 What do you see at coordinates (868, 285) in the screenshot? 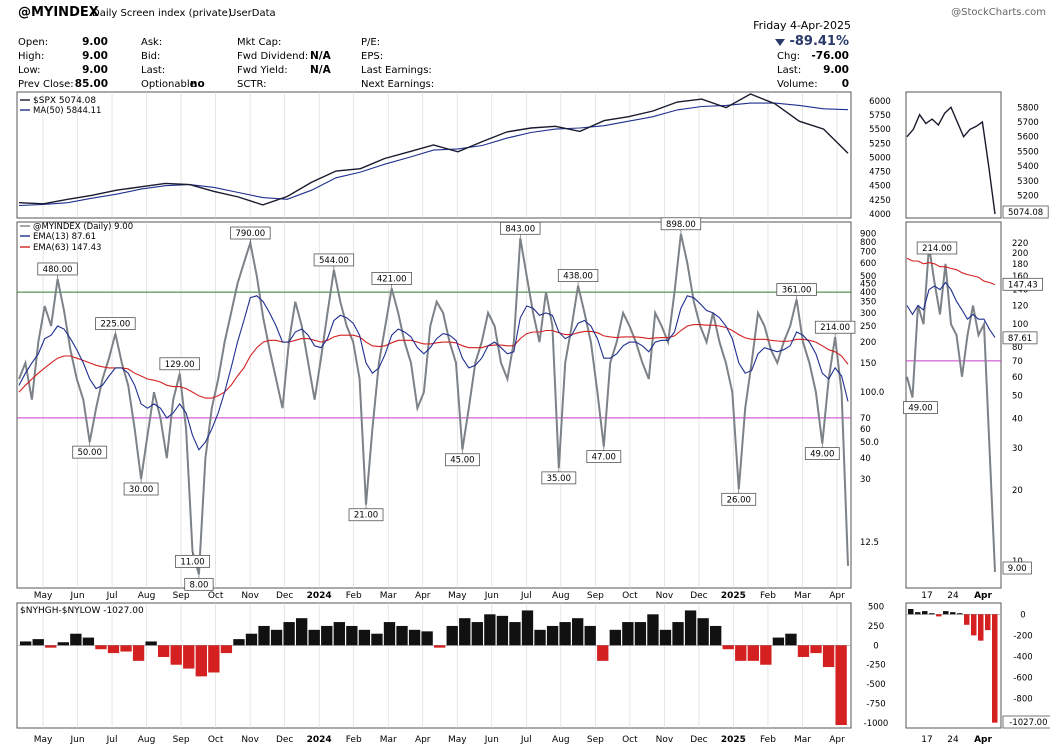
I see `index-ytick-label: 450` at bounding box center [868, 285].